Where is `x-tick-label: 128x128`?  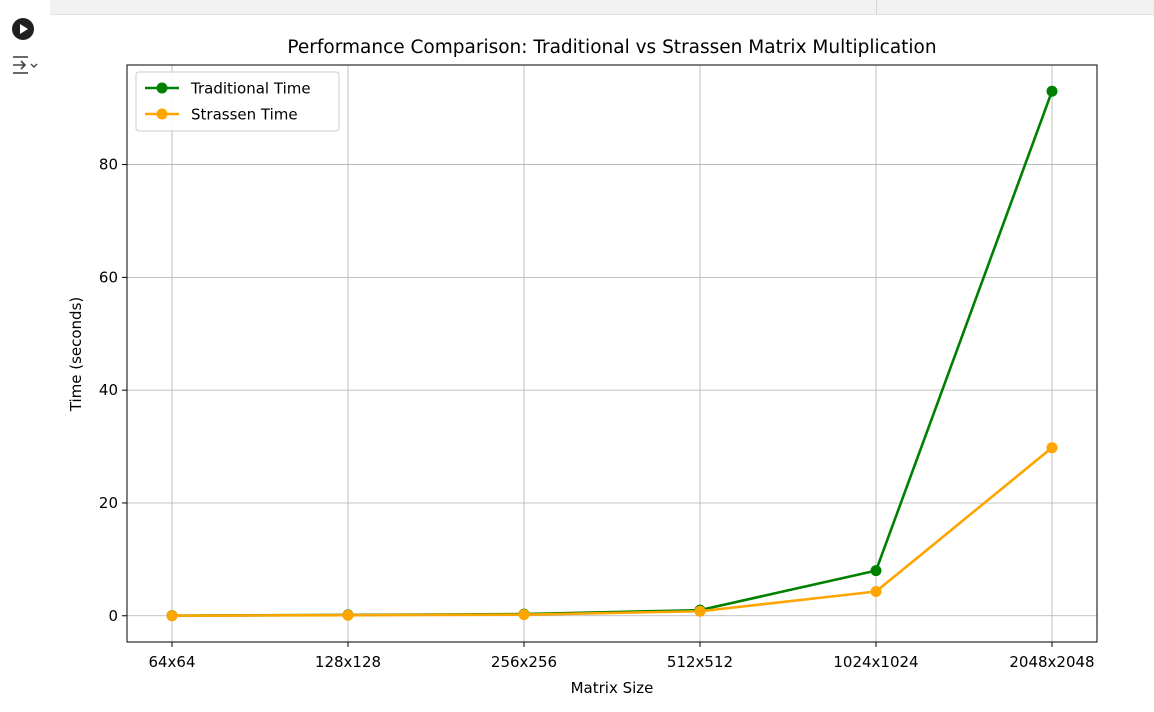 x-tick-label: 128x128 is located at coordinates (348, 662).